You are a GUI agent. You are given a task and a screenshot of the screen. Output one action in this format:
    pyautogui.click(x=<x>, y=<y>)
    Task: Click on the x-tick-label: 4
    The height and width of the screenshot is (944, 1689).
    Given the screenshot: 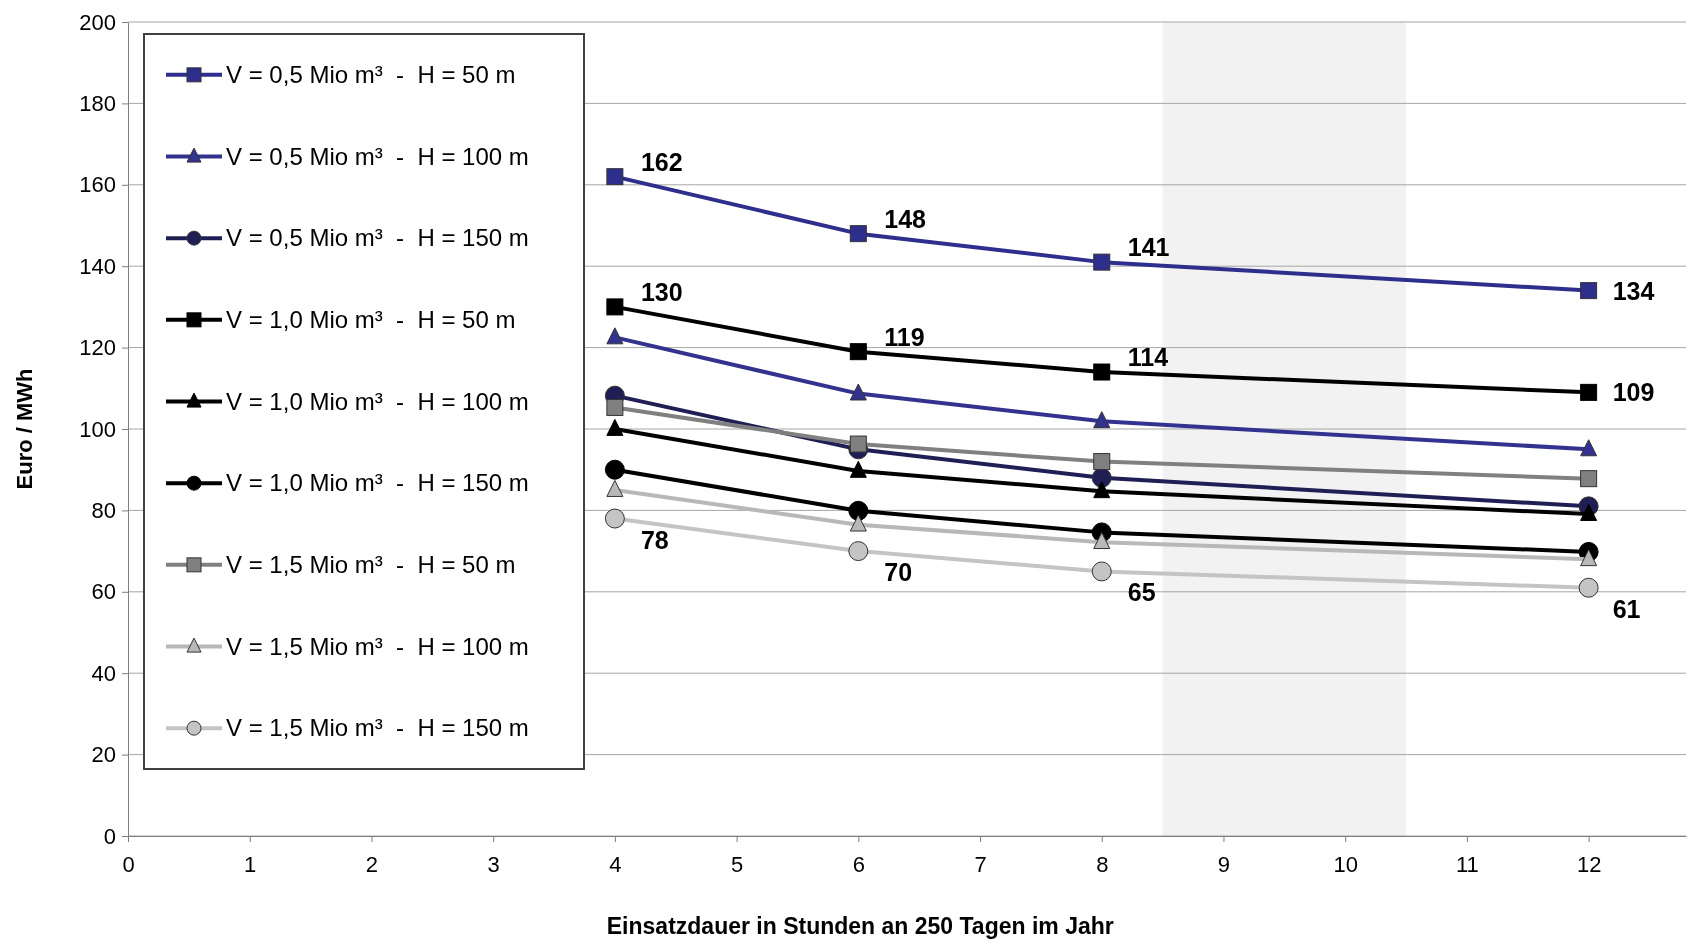 What is the action you would take?
    pyautogui.click(x=615, y=864)
    